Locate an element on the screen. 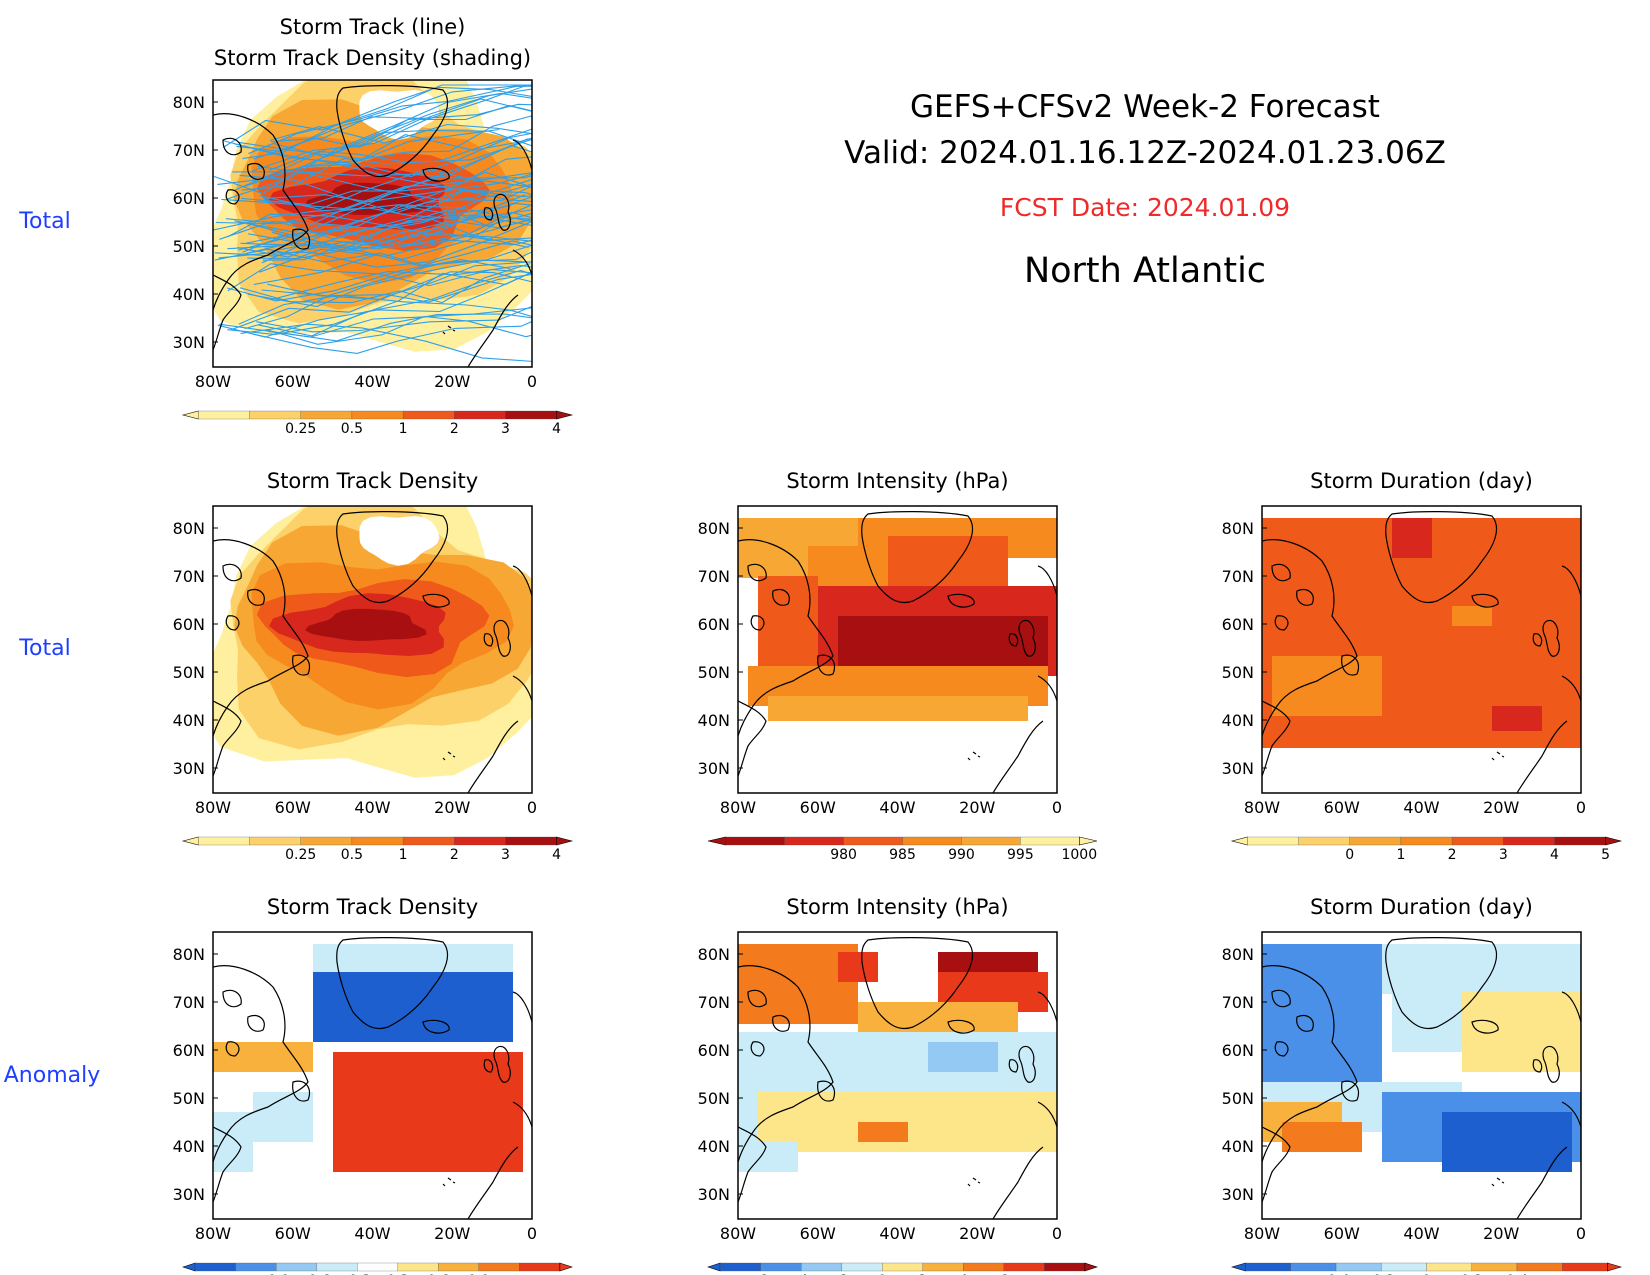  panel-intensity-total: 80N 70N 60N 50N 40N 30N 80W 60W 40W 20W 0 is located at coordinates (880, 661).